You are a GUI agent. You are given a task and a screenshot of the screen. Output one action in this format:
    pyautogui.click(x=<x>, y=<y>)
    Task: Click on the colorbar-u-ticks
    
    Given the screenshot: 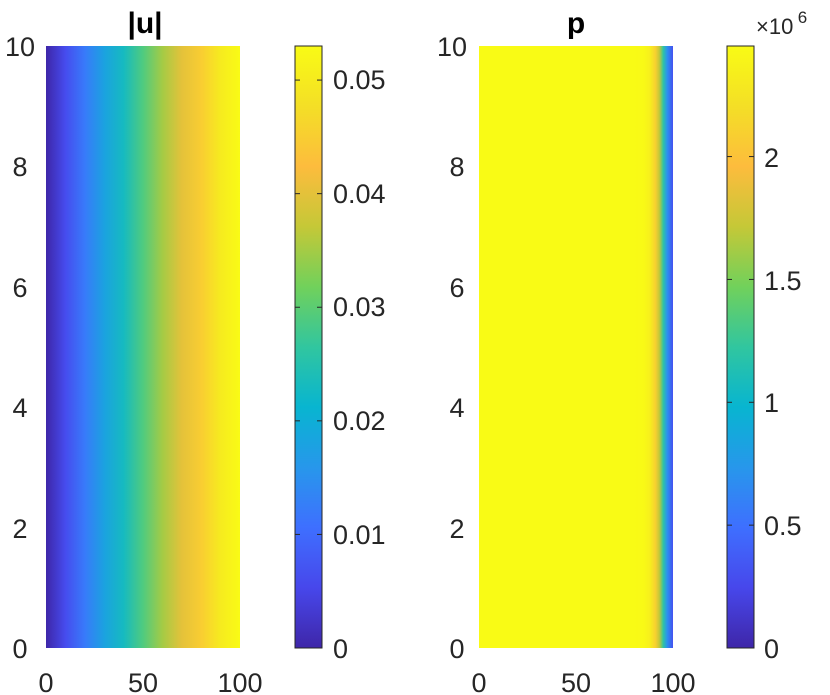 What is the action you would take?
    pyautogui.click(x=308, y=364)
    